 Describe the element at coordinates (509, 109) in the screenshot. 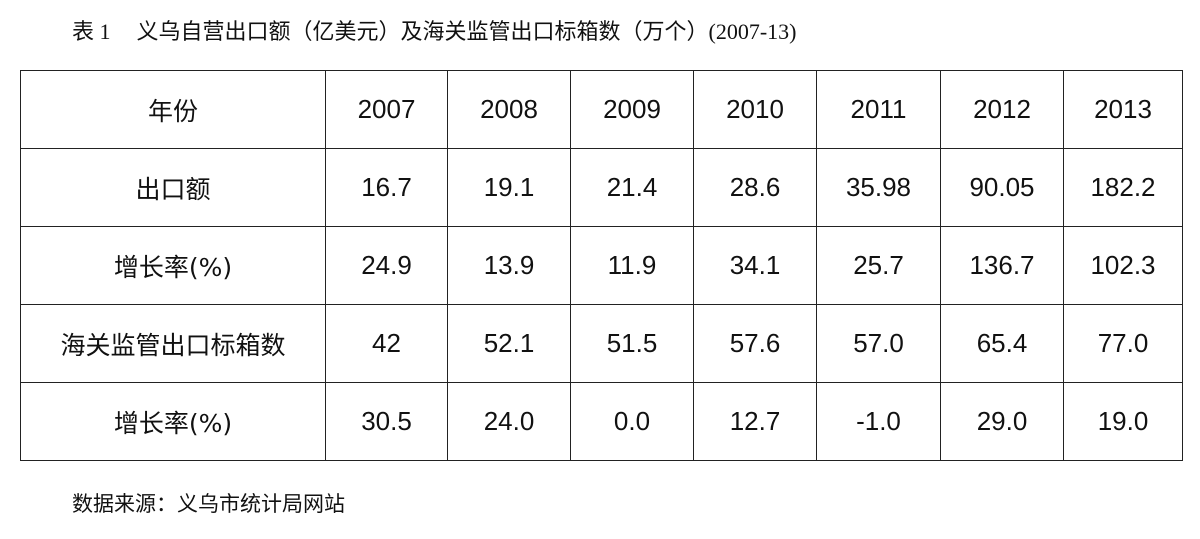

I see `cell: 2008` at that location.